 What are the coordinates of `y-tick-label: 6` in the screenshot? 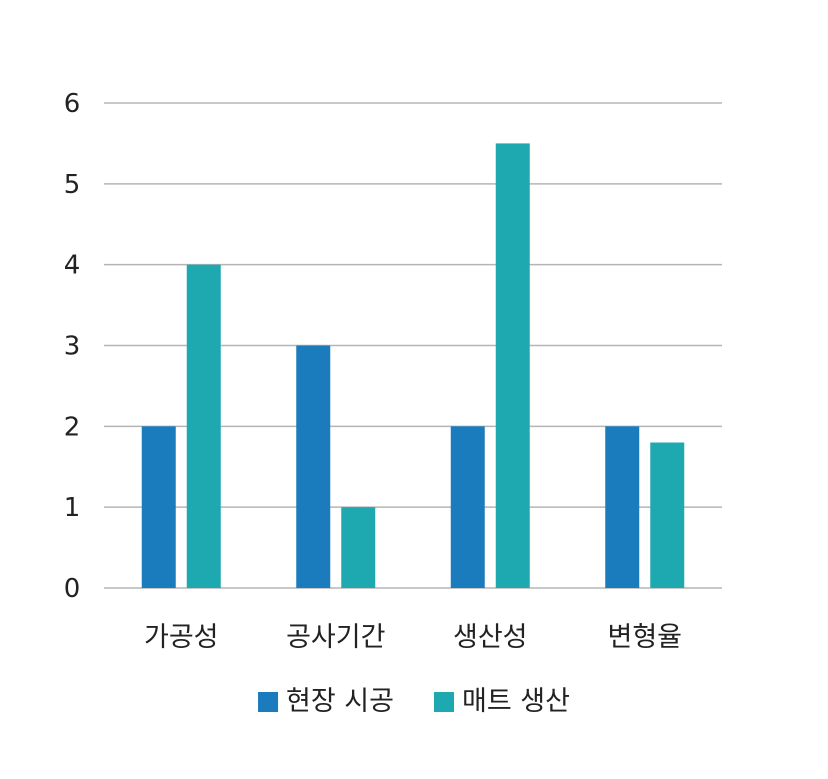 It's located at (72, 104).